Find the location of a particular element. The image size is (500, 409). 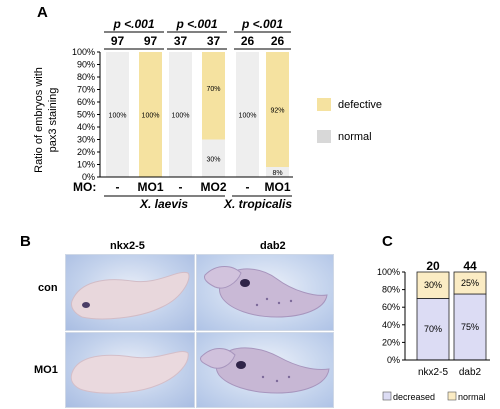

chart-c-count: 44 is located at coordinates (470, 266).